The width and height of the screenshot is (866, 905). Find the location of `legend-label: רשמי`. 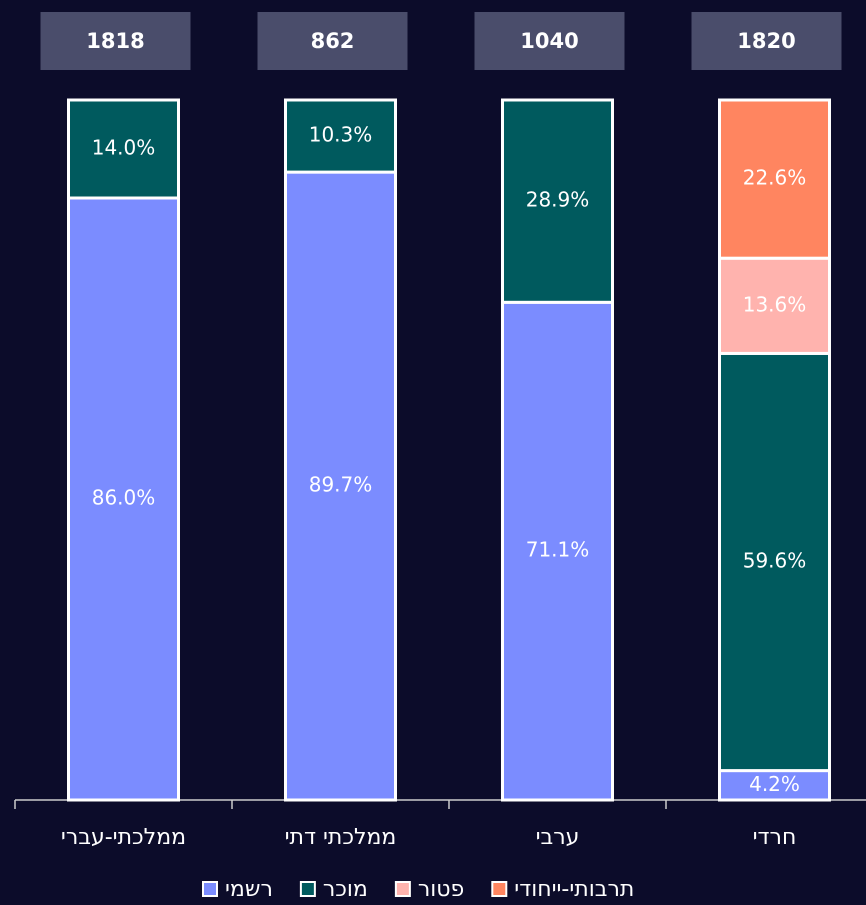

legend-label: רשמי is located at coordinates (249, 889).